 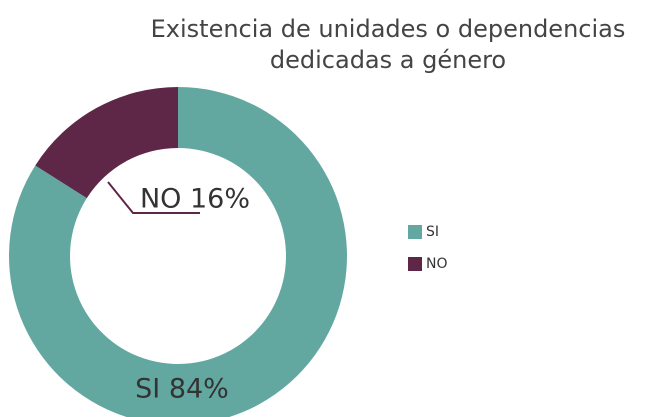 I want to click on leader-line, so click(x=153, y=197).